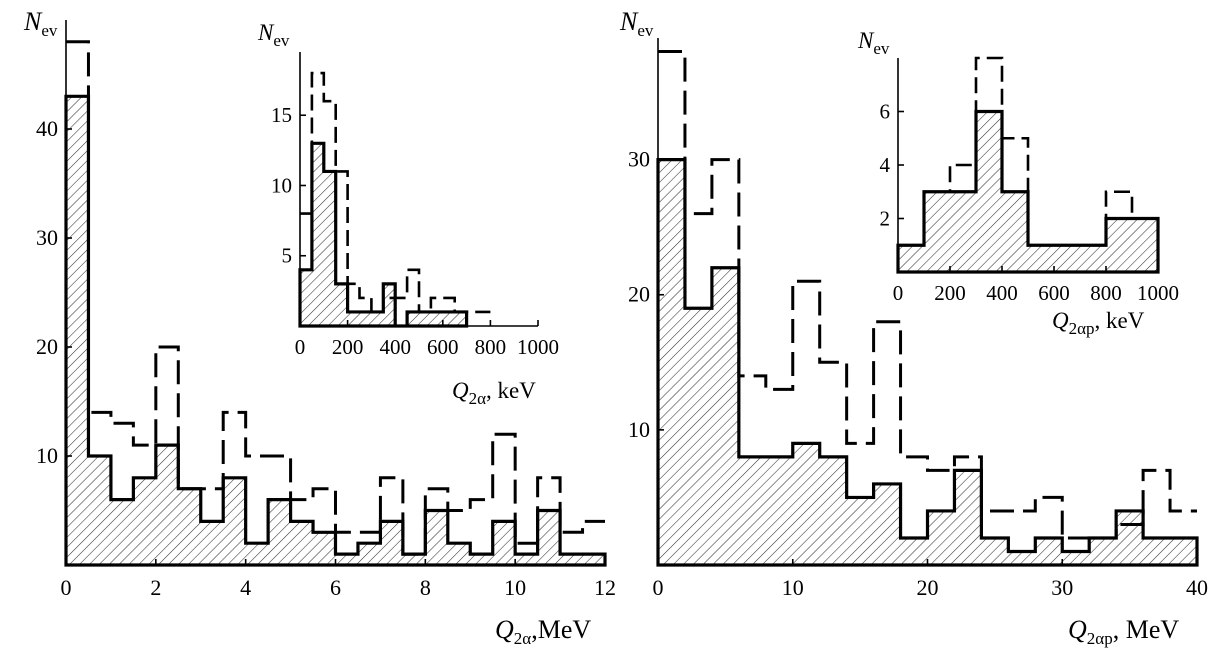 Image resolution: width=1222 pixels, height=661 pixels. I want to click on left-inset-xtick-label: 400, so click(395, 347).